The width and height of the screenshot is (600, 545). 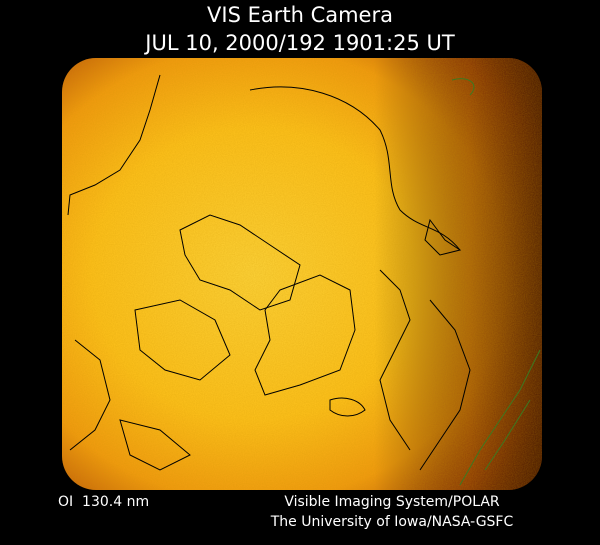 What do you see at coordinates (392, 522) in the screenshot?
I see `credit-line: The University of Iowa/NASA-GSFC` at bounding box center [392, 522].